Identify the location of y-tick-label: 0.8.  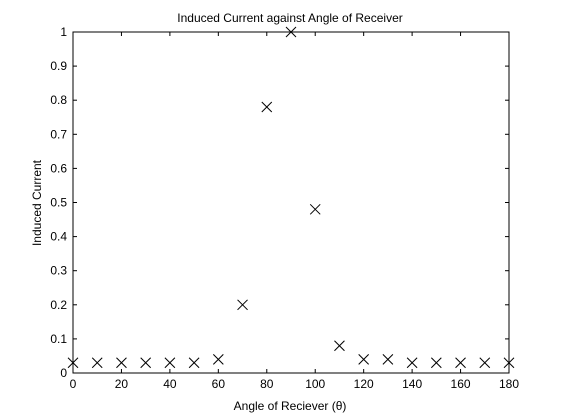
(58, 100).